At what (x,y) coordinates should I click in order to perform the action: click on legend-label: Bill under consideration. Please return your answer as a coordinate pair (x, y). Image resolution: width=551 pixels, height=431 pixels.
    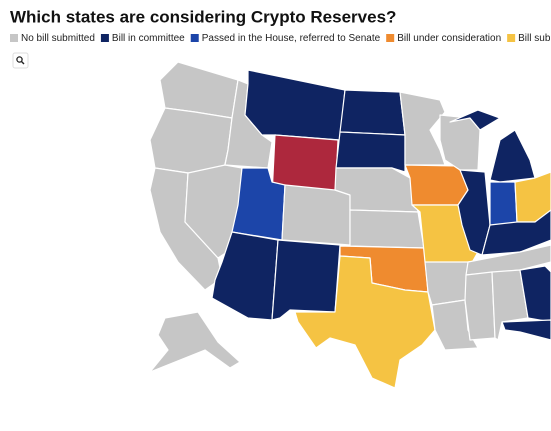
    Looking at the image, I should click on (449, 38).